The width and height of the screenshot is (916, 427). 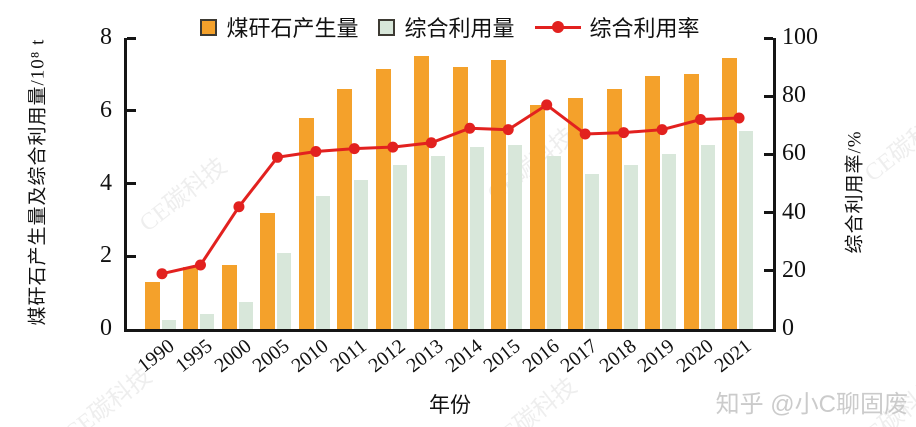 What do you see at coordinates (383, 198) in the screenshot?
I see `bar-production-2012` at bounding box center [383, 198].